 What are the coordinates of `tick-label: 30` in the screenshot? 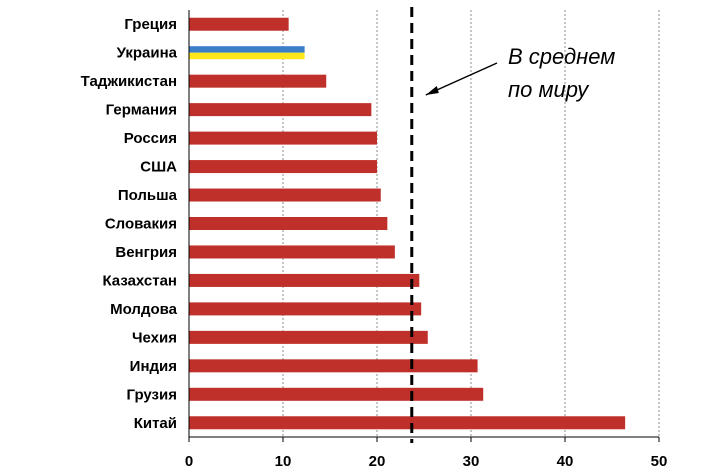 It's located at (471, 461).